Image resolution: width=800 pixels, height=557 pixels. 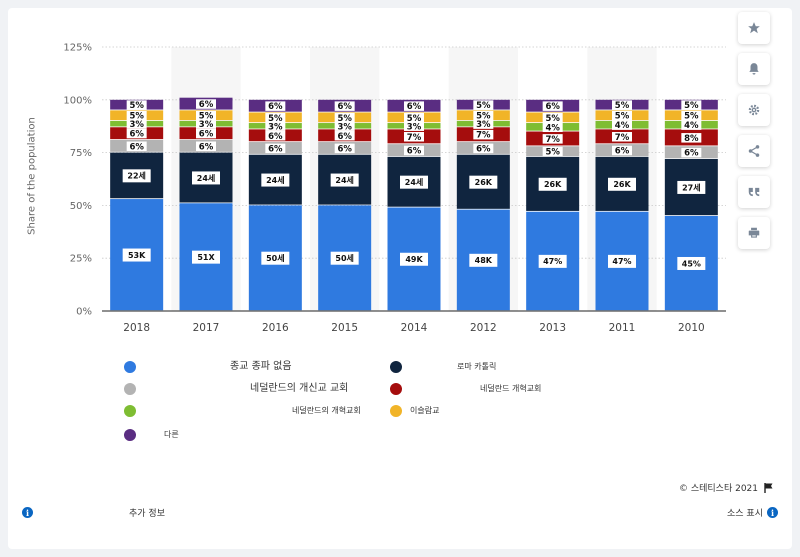 What do you see at coordinates (344, 258) in the screenshot?
I see `data-label: 50세` at bounding box center [344, 258].